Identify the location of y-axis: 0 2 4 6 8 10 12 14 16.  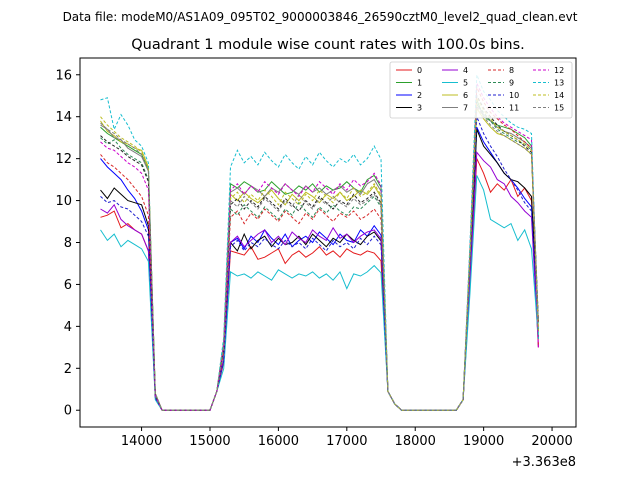
(67, 243).